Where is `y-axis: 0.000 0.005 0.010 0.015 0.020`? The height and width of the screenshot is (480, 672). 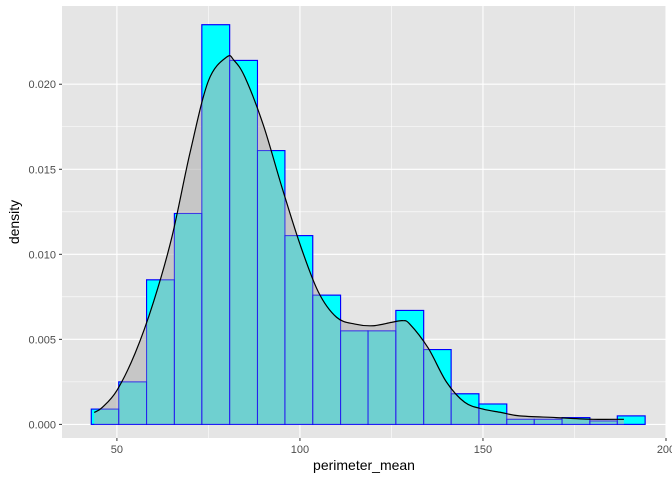
y-axis: 0.000 0.005 0.010 0.015 0.020 is located at coordinates (45, 255).